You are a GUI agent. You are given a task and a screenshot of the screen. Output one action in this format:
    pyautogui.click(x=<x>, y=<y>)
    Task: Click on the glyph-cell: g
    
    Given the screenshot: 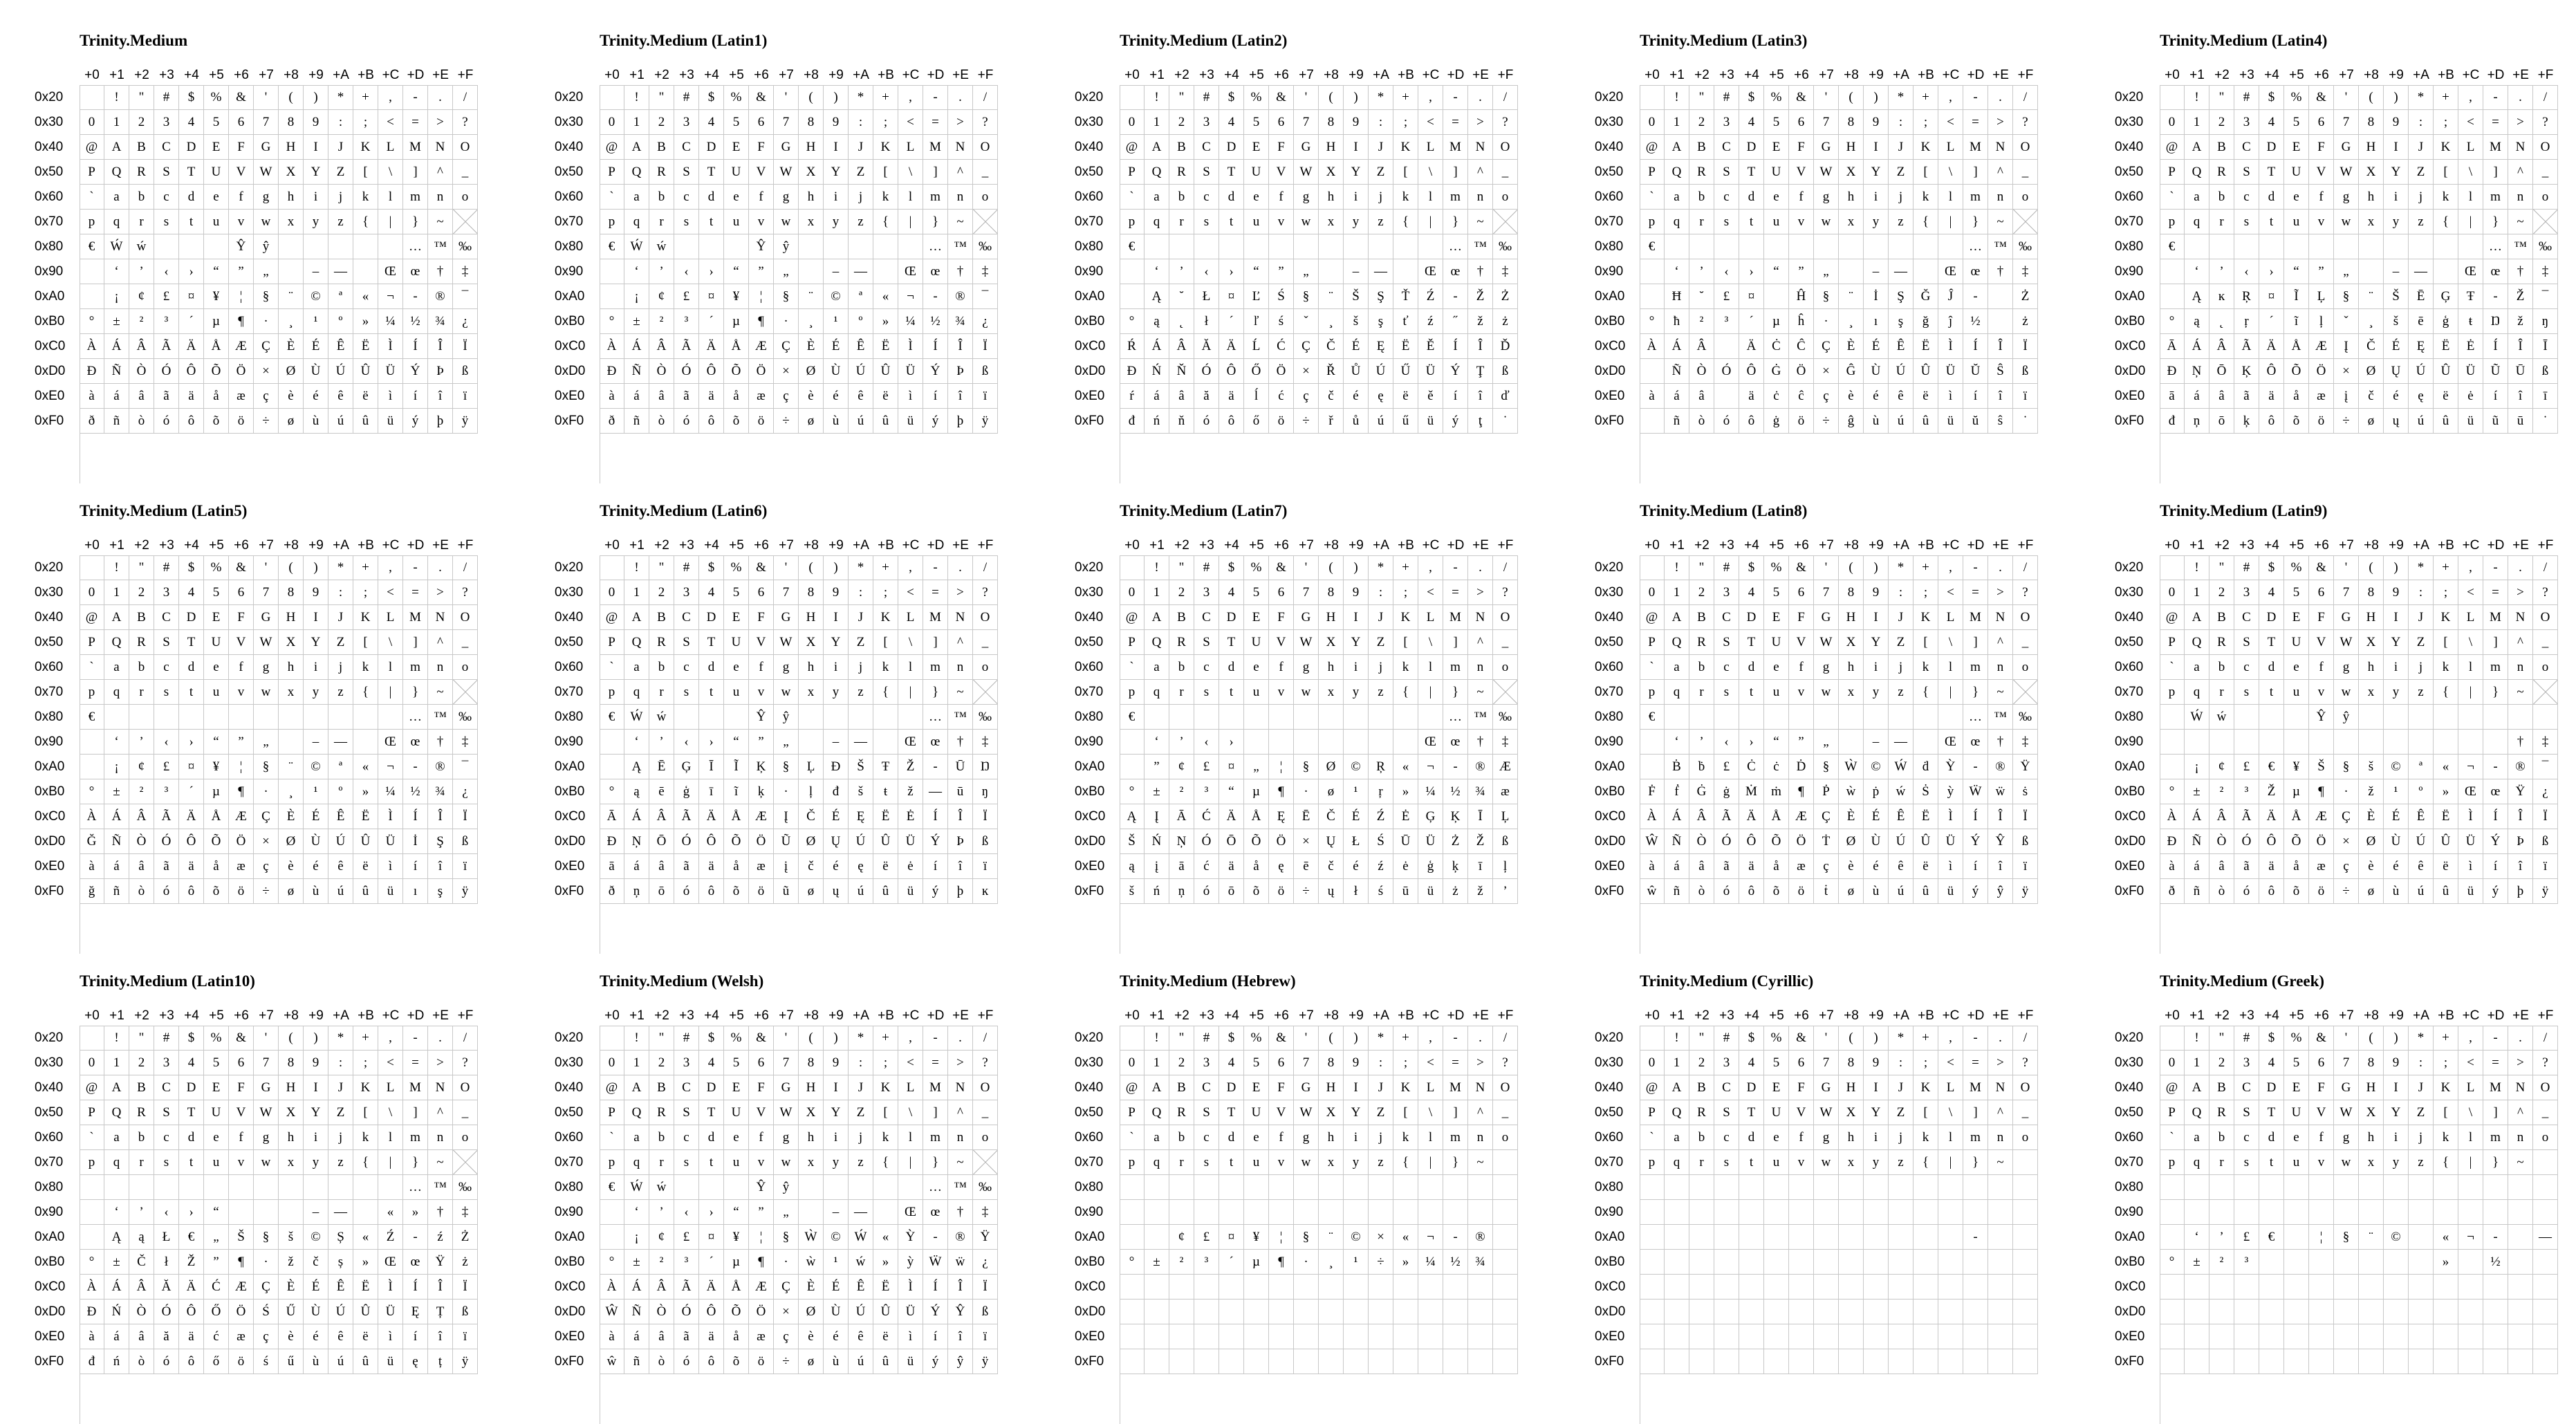 What is the action you would take?
    pyautogui.click(x=267, y=197)
    